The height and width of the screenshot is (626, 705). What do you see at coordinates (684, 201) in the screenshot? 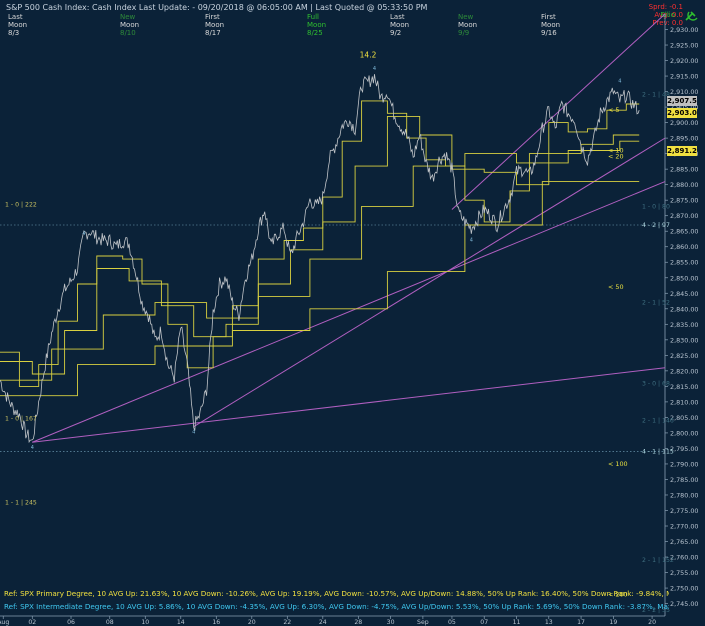
I see `y-tick-label: 2,875.00` at bounding box center [684, 201].